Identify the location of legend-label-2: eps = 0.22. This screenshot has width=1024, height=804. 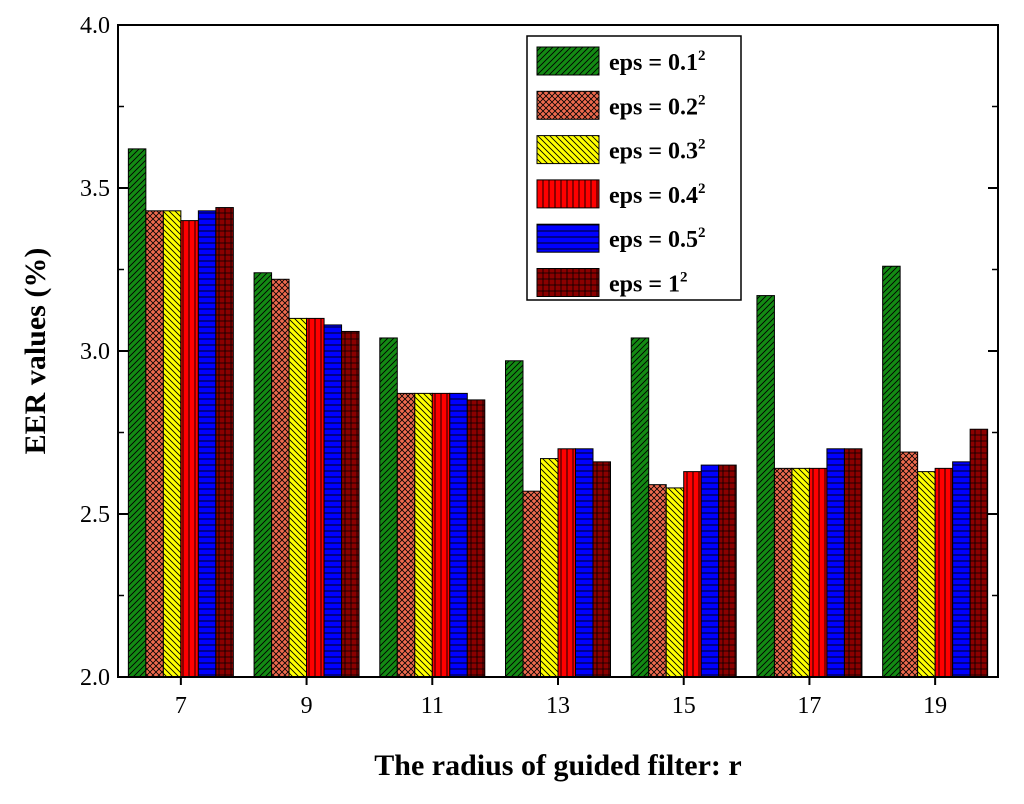
(657, 106).